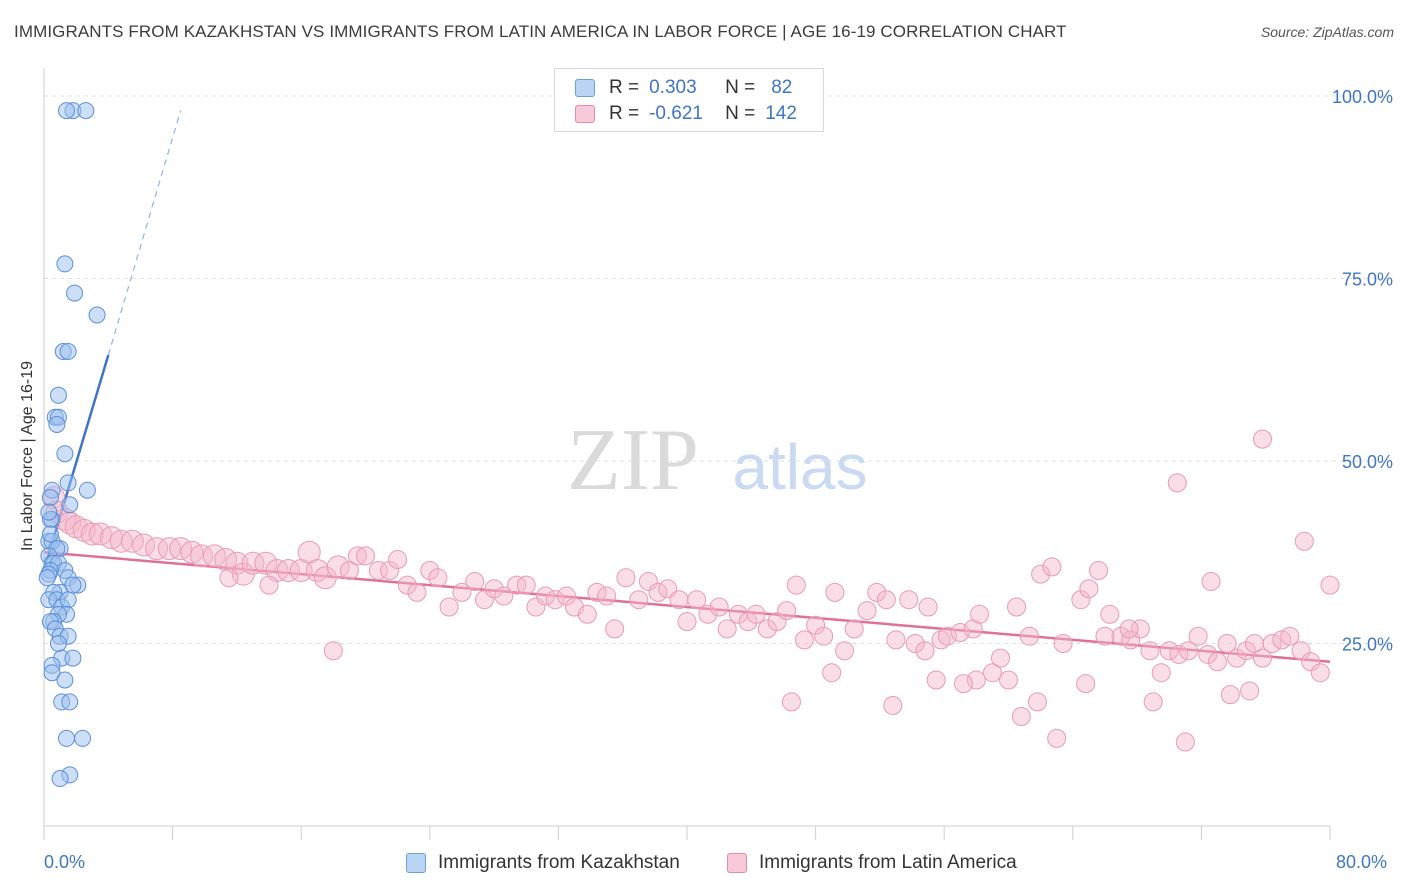 The height and width of the screenshot is (892, 1406). What do you see at coordinates (1327, 32) in the screenshot?
I see `chart-source: Source: ZipAtlas.com` at bounding box center [1327, 32].